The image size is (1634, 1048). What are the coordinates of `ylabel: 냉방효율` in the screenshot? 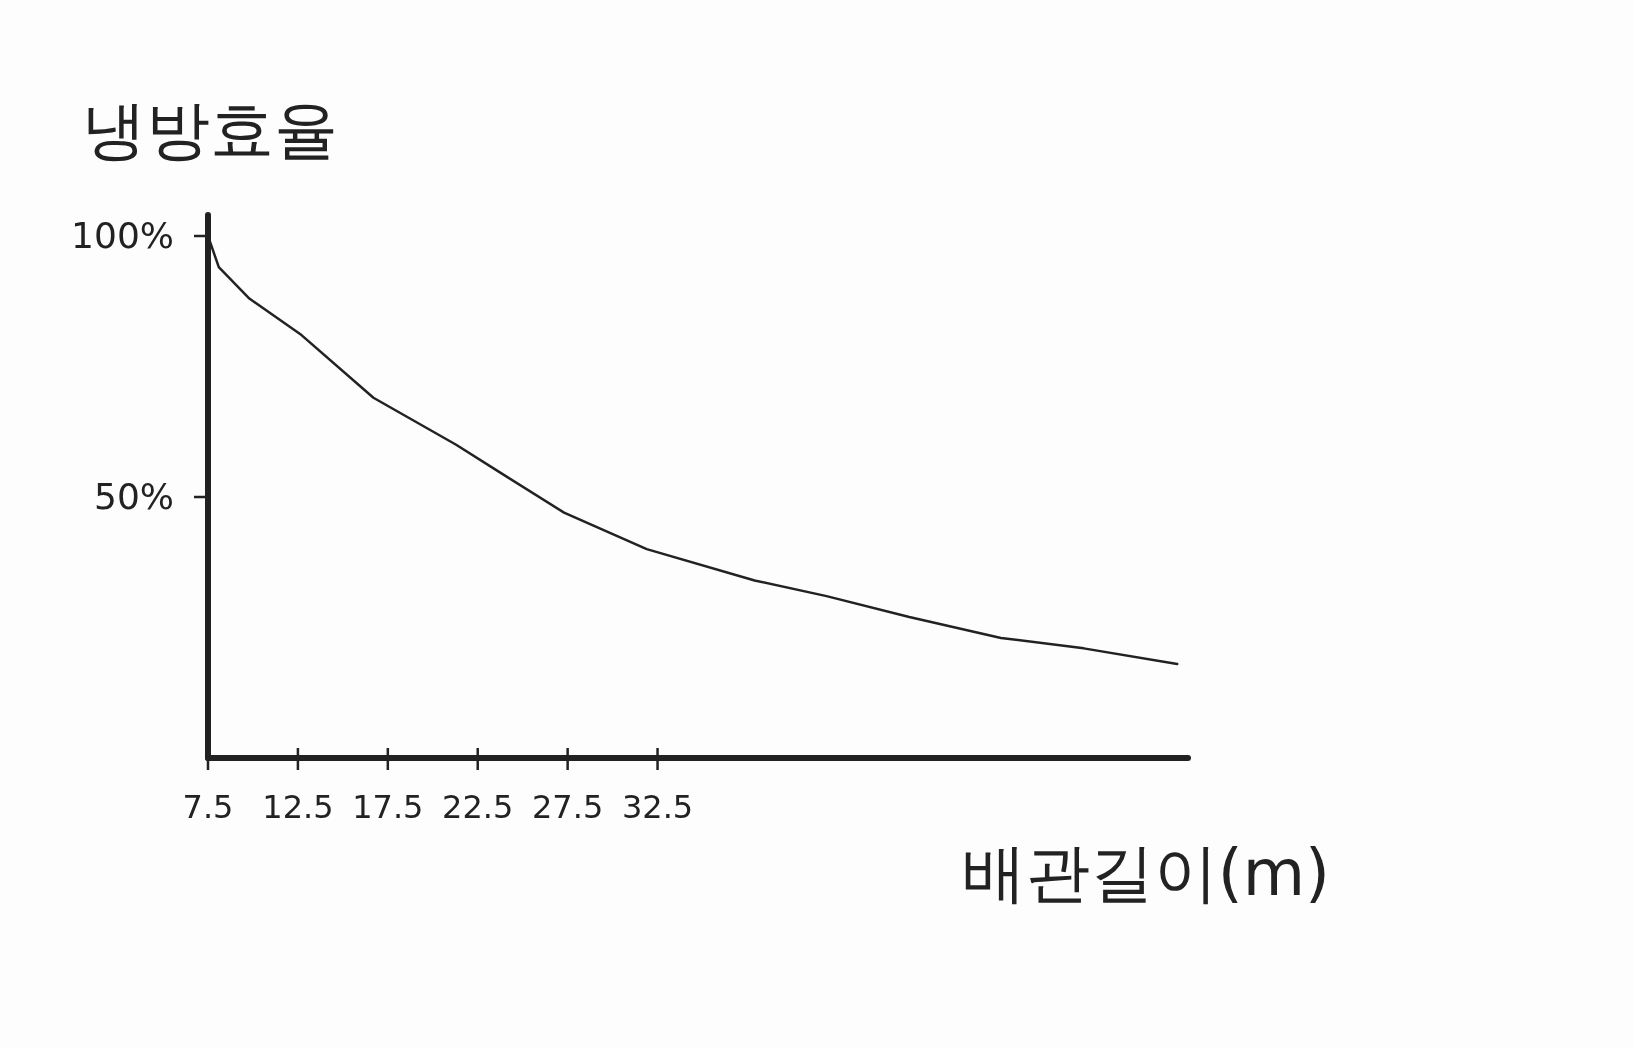 It's located at (210, 130).